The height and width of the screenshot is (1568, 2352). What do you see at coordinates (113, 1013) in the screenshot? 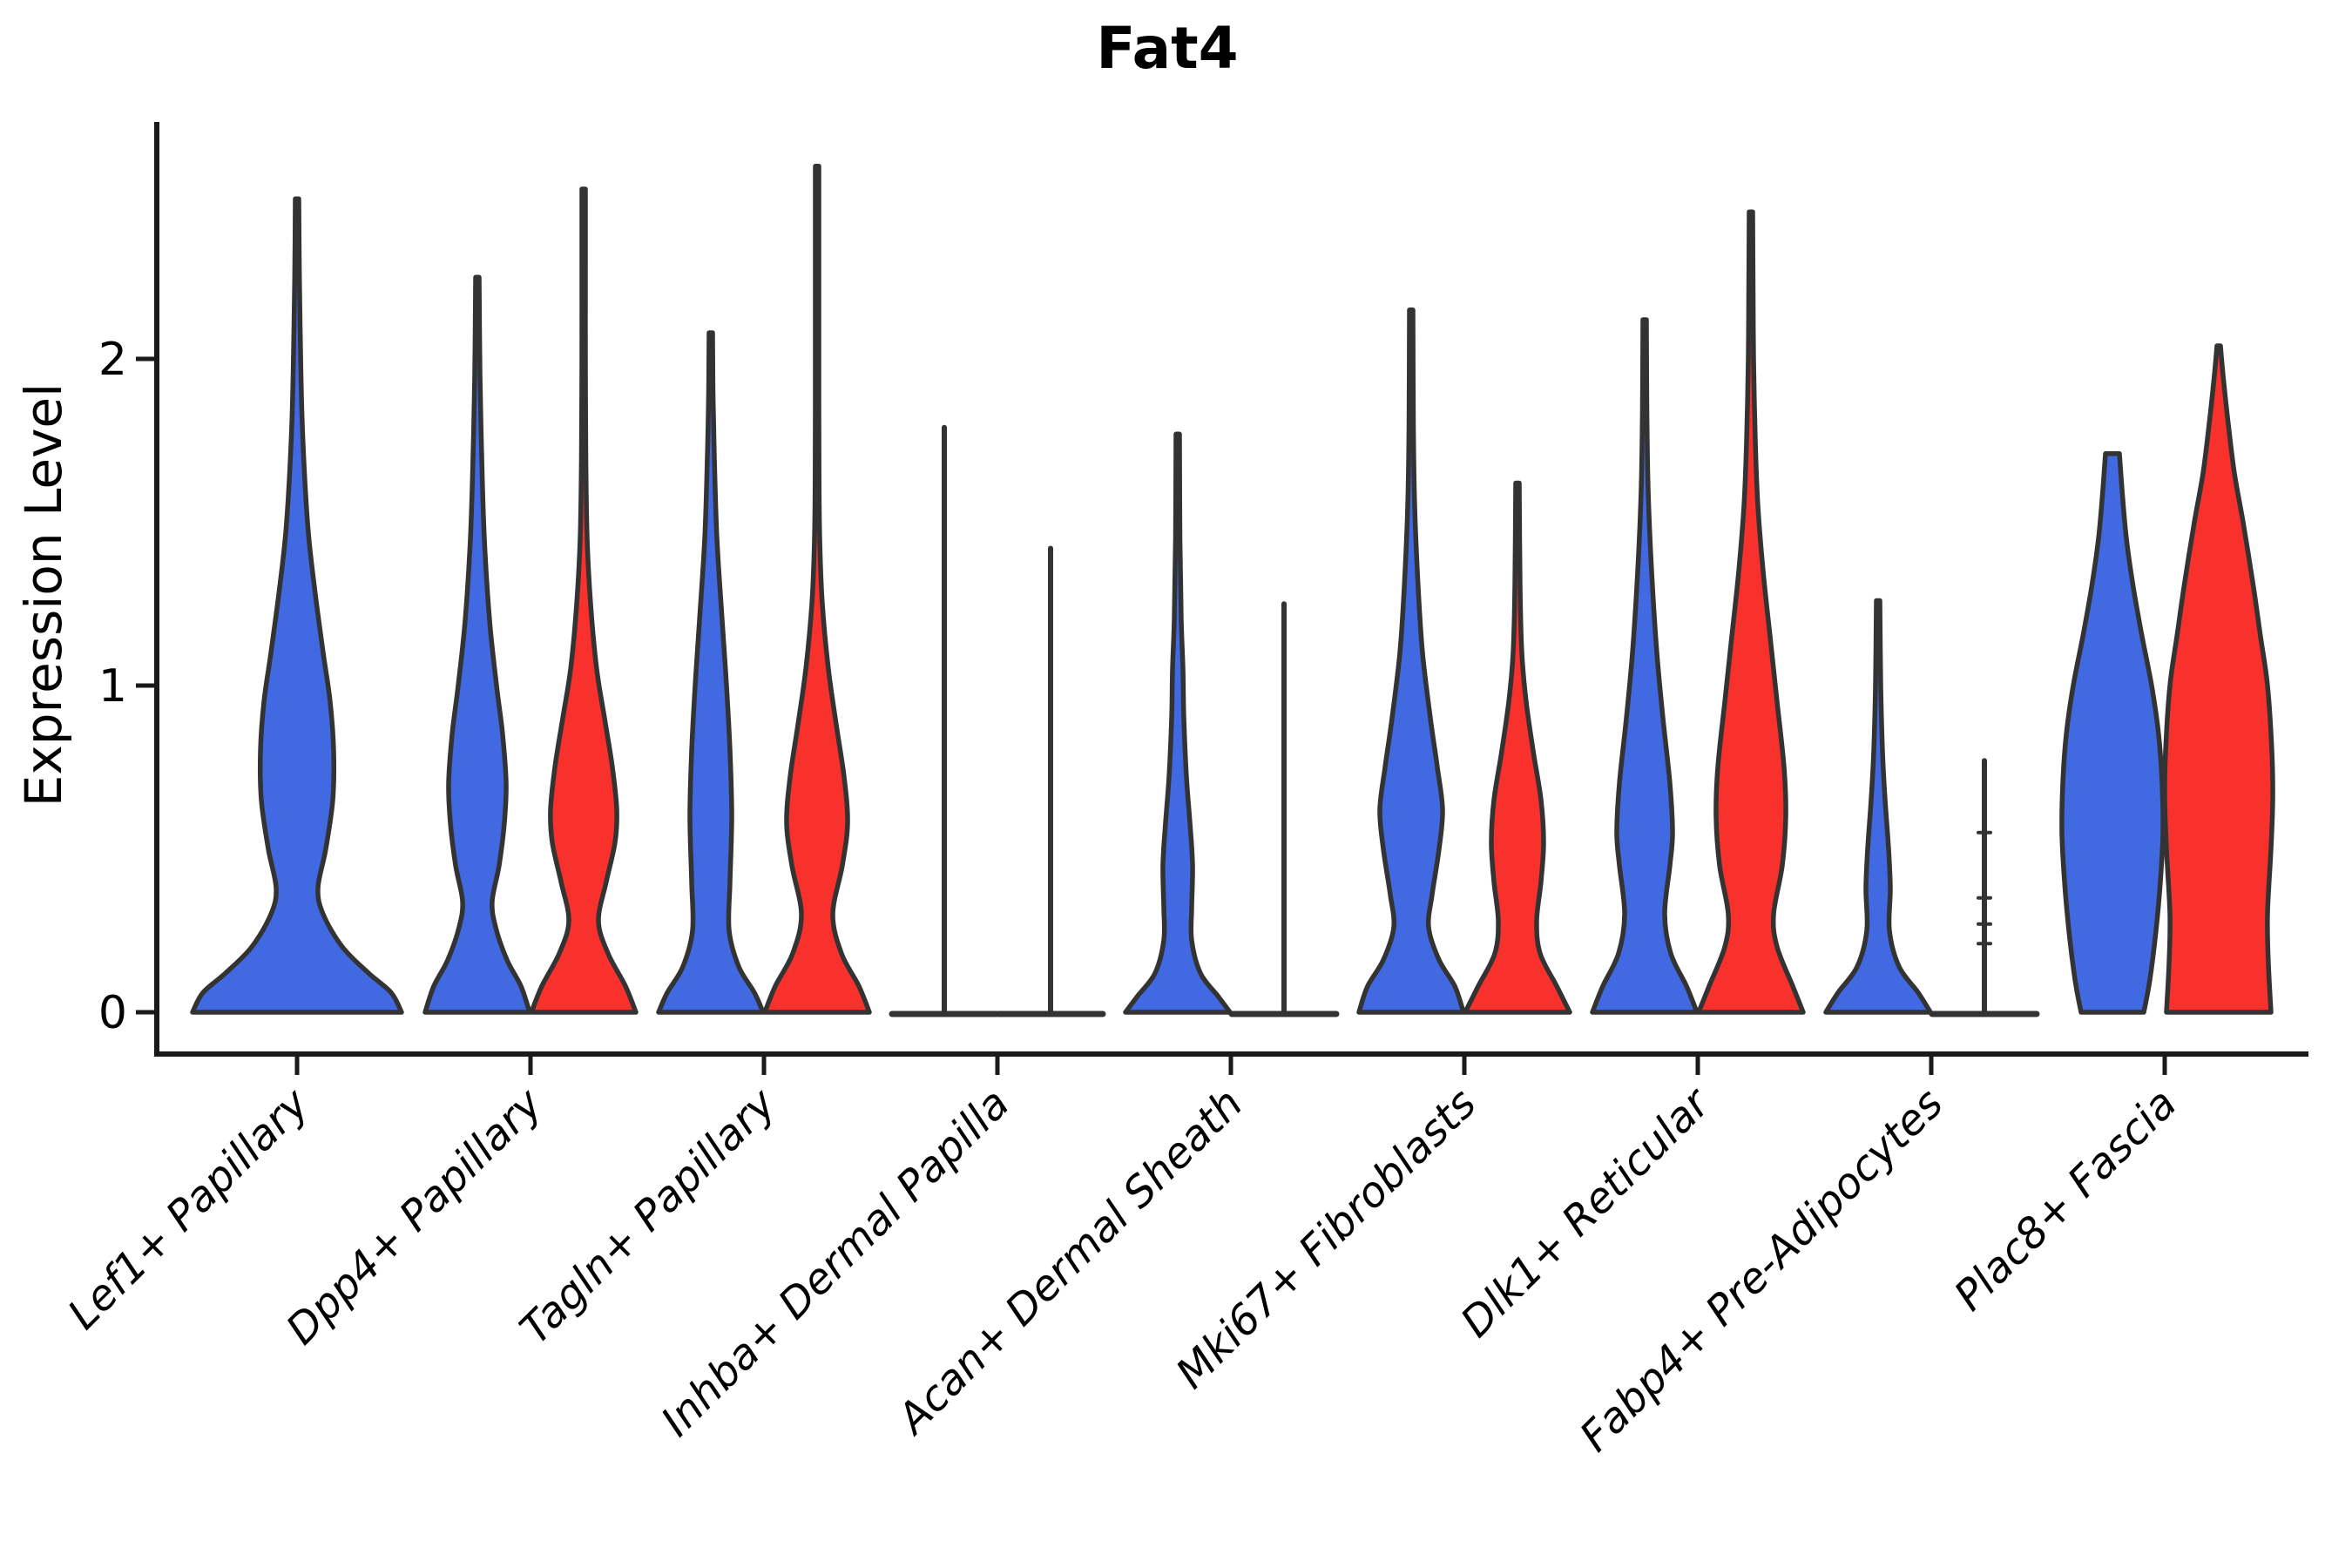
I see `y-tick-label: 0` at bounding box center [113, 1013].